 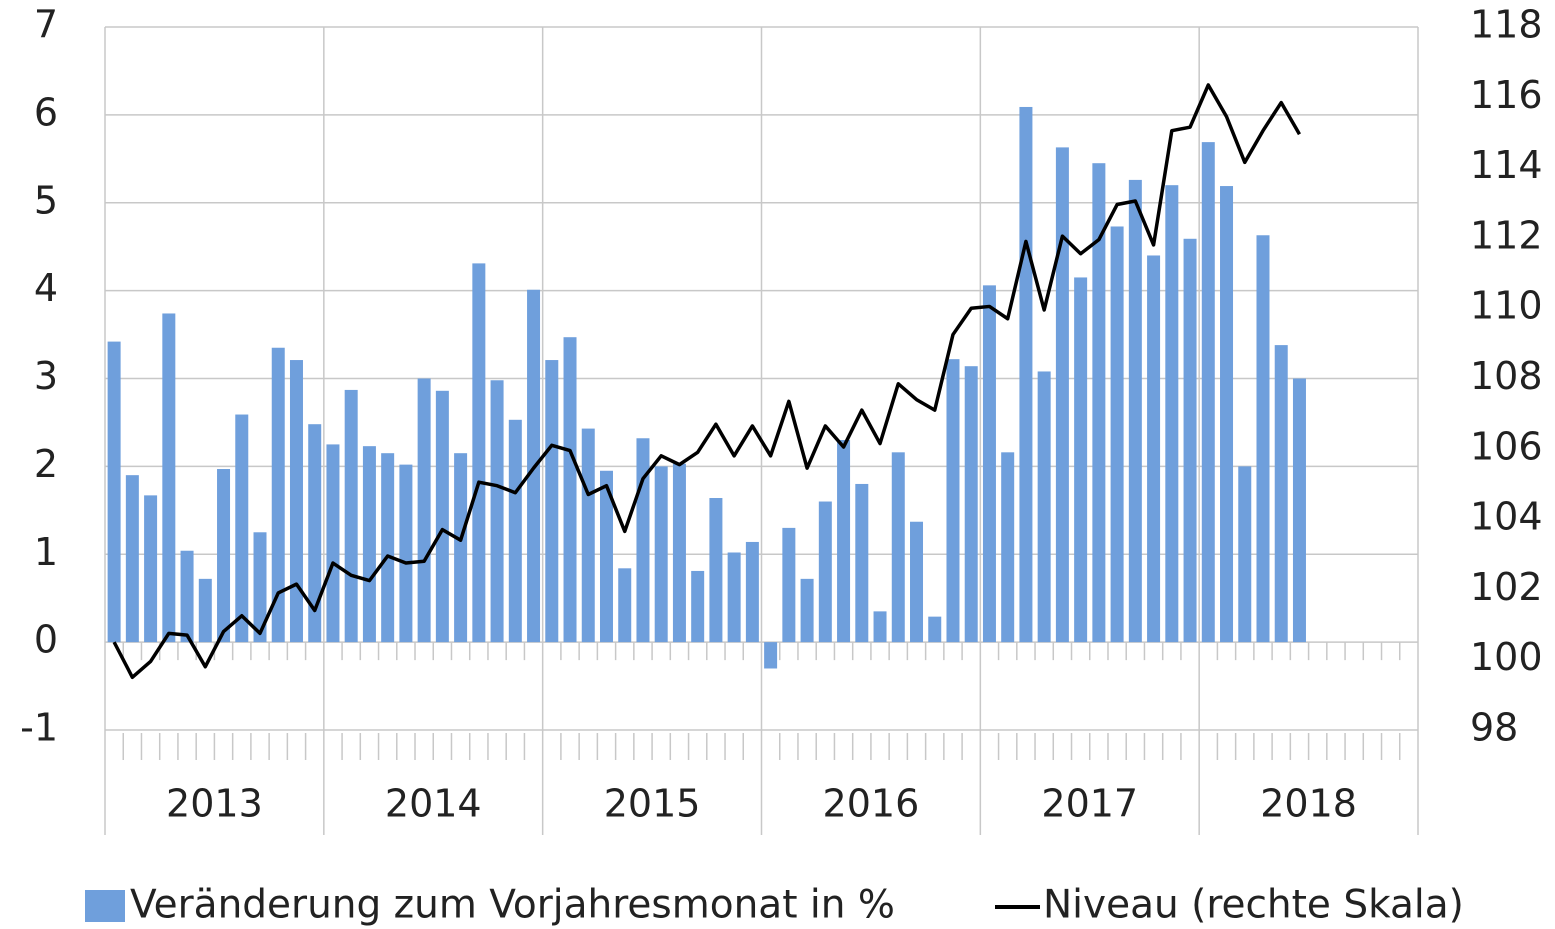 What do you see at coordinates (1506, 165) in the screenshot?
I see `y2-tick-label: 114` at bounding box center [1506, 165].